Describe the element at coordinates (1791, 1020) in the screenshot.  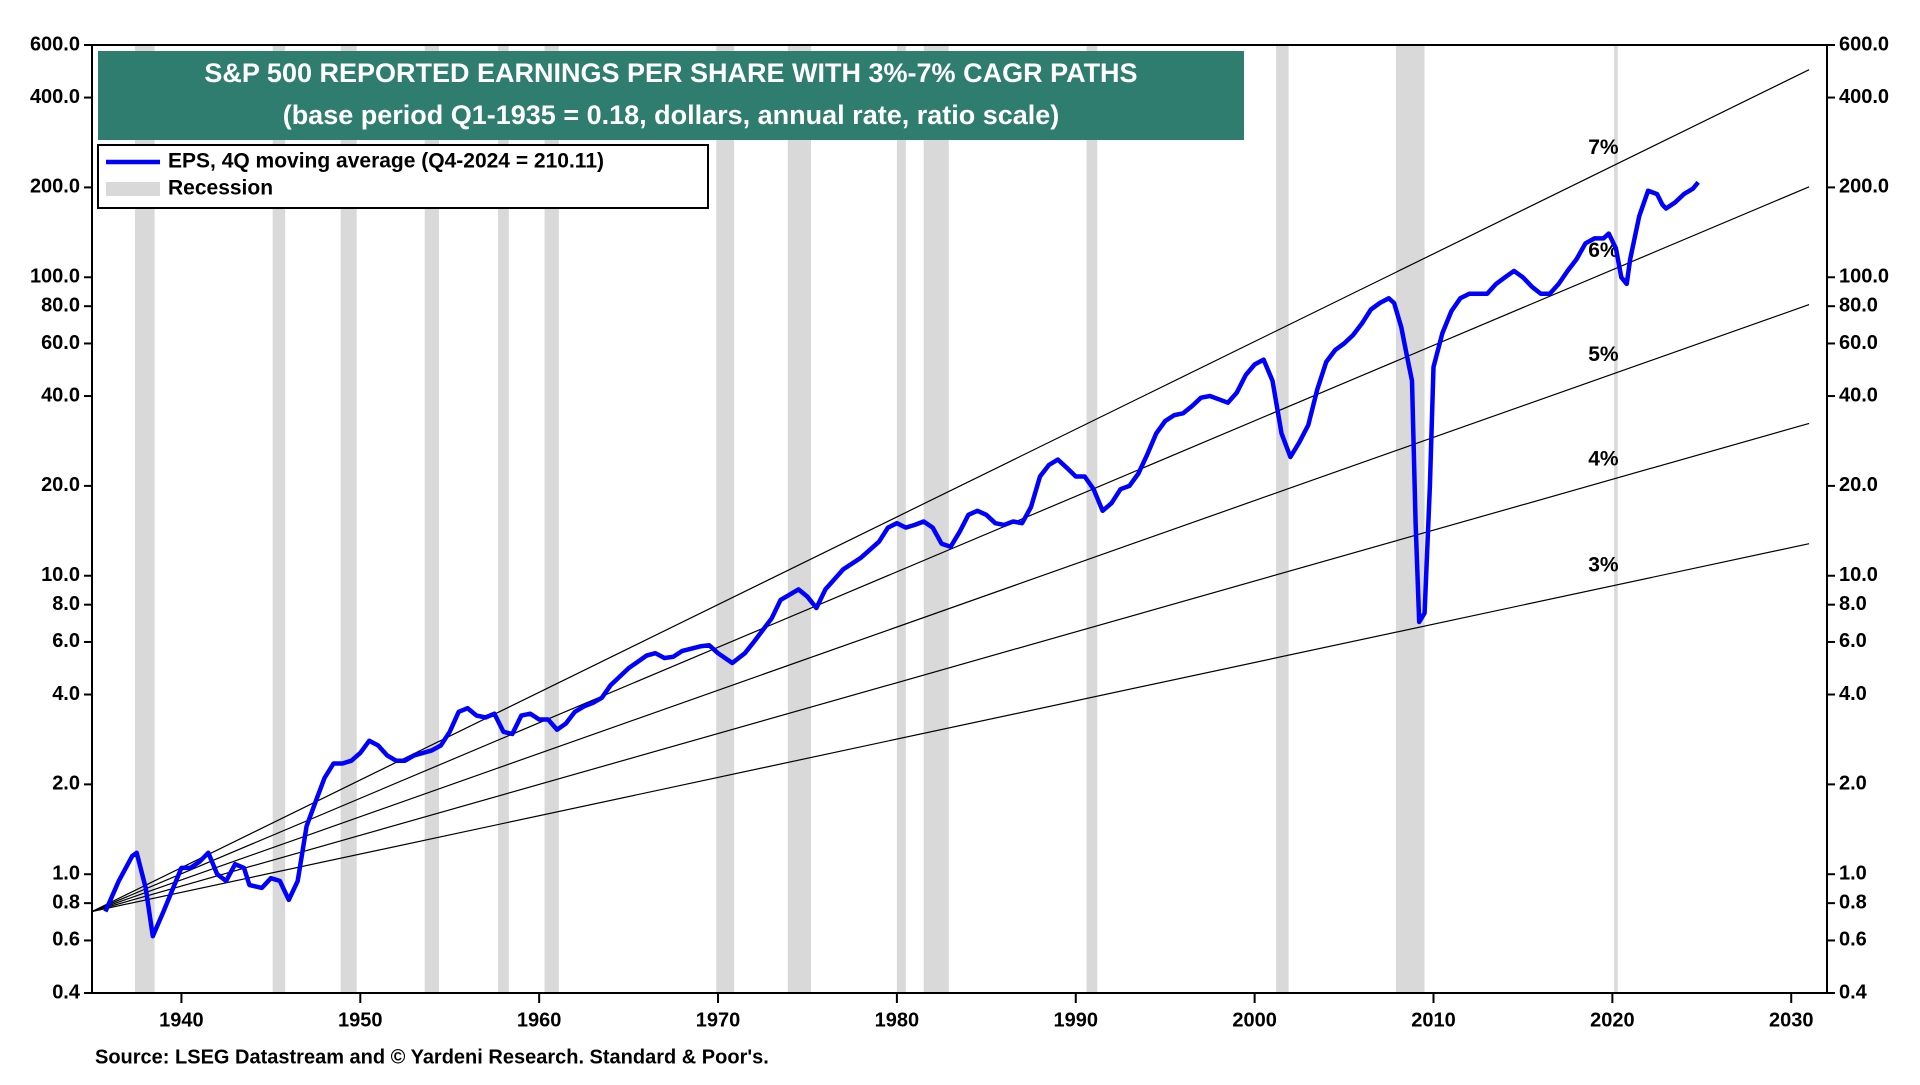
I see `x-tick-label: 2030` at that location.